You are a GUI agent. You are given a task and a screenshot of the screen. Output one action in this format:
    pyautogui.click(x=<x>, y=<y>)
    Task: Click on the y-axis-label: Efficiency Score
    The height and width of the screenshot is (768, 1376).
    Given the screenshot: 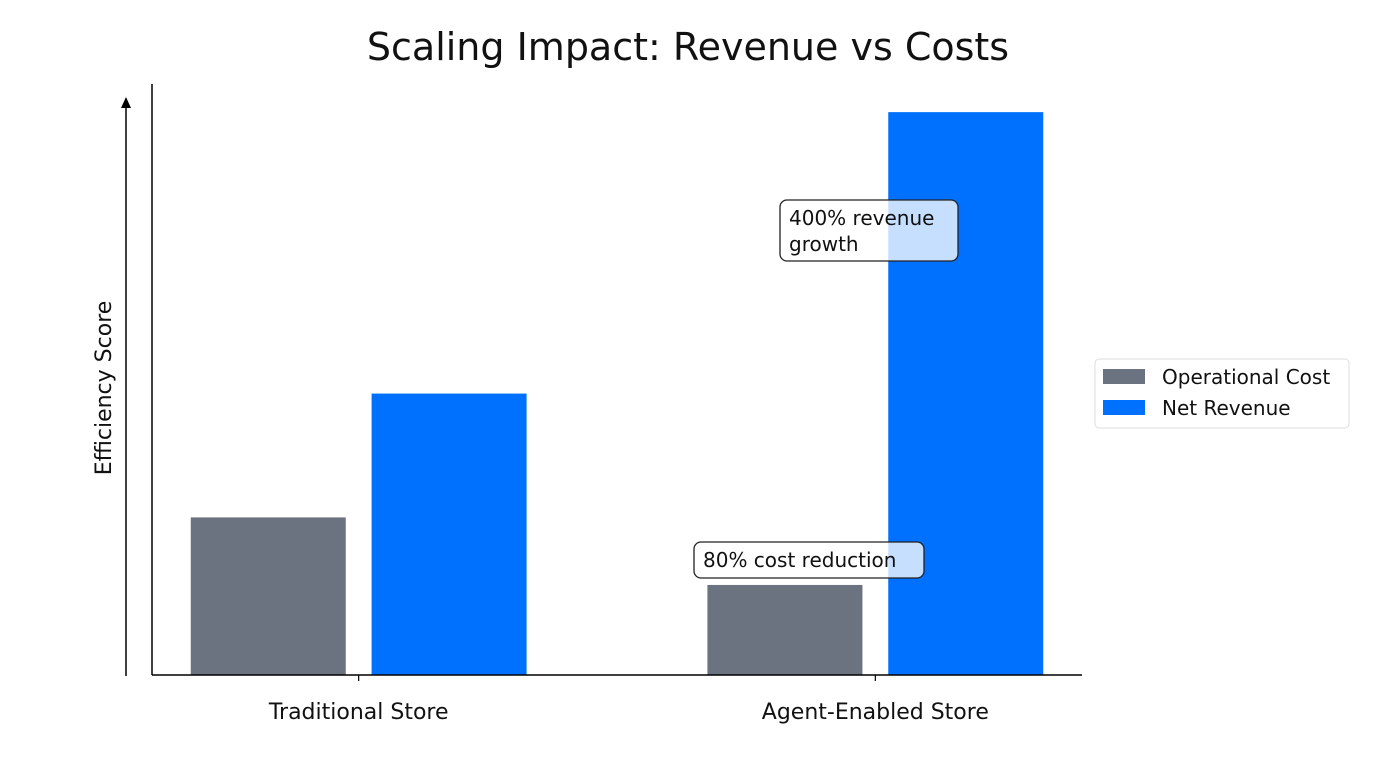 What is the action you would take?
    pyautogui.click(x=104, y=388)
    